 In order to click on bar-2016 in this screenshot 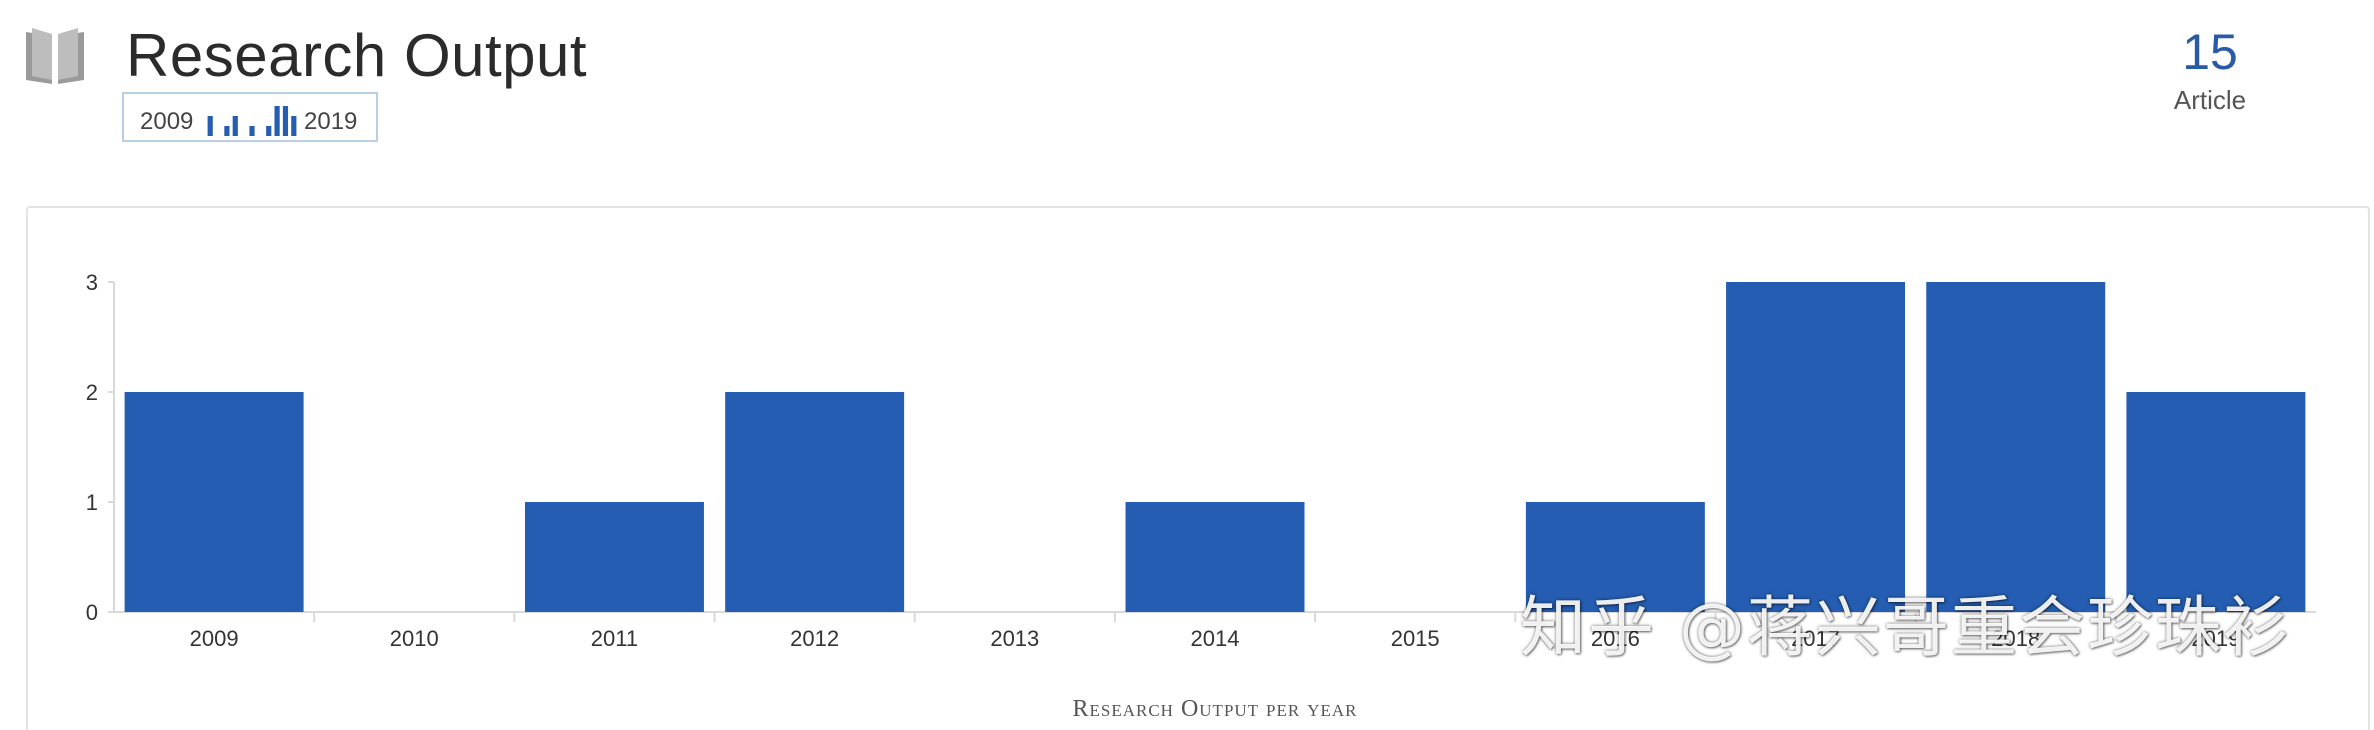, I will do `click(1615, 557)`.